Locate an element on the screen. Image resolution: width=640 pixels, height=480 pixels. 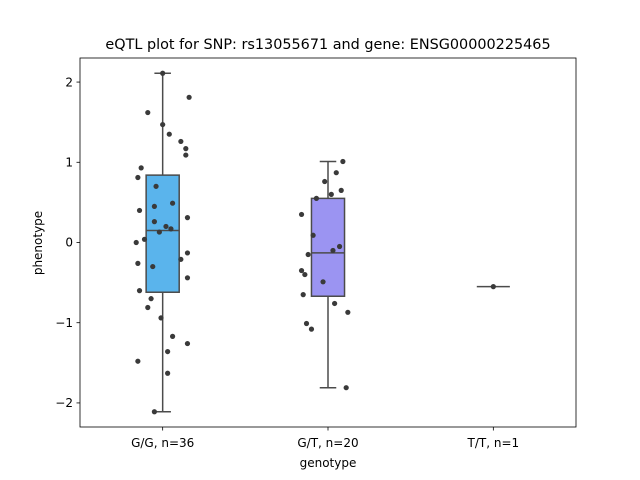
y-tick-label: 0 is located at coordinates (69, 243).